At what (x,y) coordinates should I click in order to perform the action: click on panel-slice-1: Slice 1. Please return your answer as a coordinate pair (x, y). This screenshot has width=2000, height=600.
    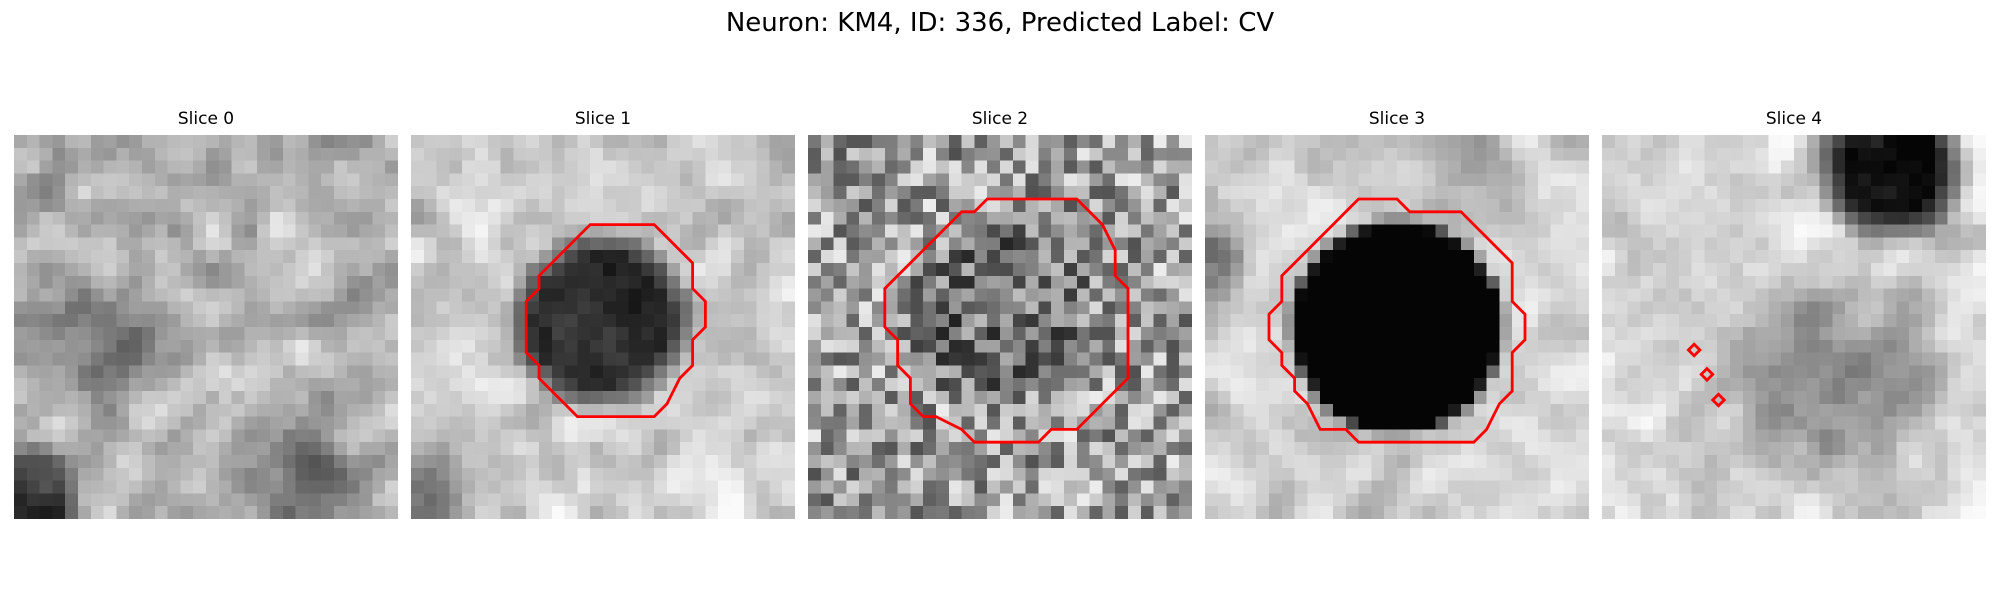
    Looking at the image, I should click on (603, 313).